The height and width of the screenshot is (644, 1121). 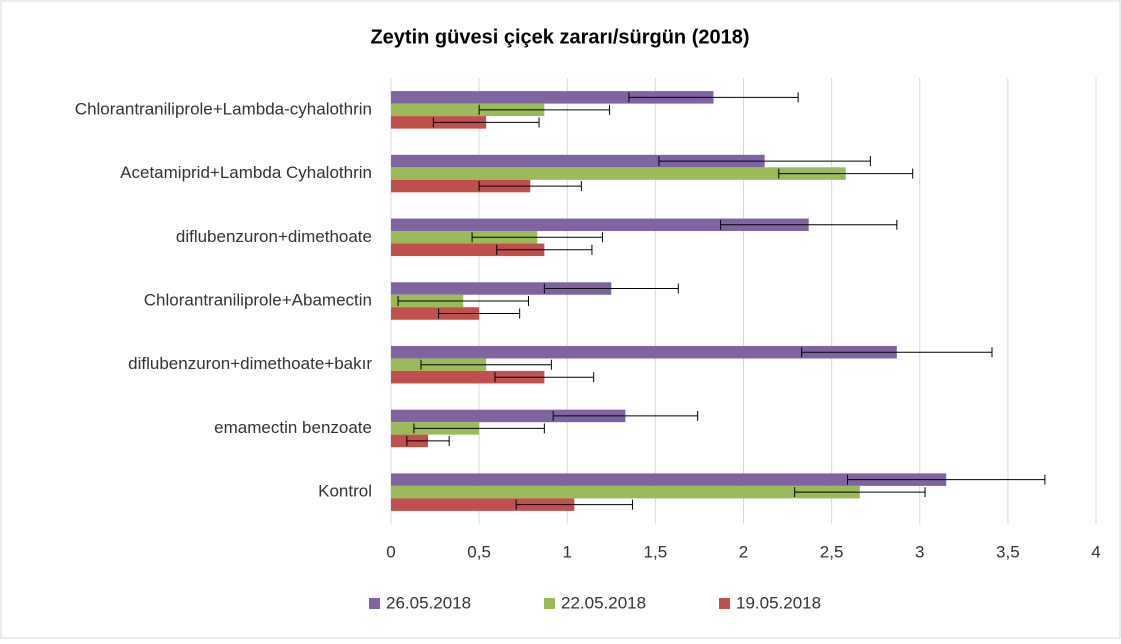 I want to click on y-tick-label: Chlorantraniliprole+Abamectin, so click(x=258, y=299).